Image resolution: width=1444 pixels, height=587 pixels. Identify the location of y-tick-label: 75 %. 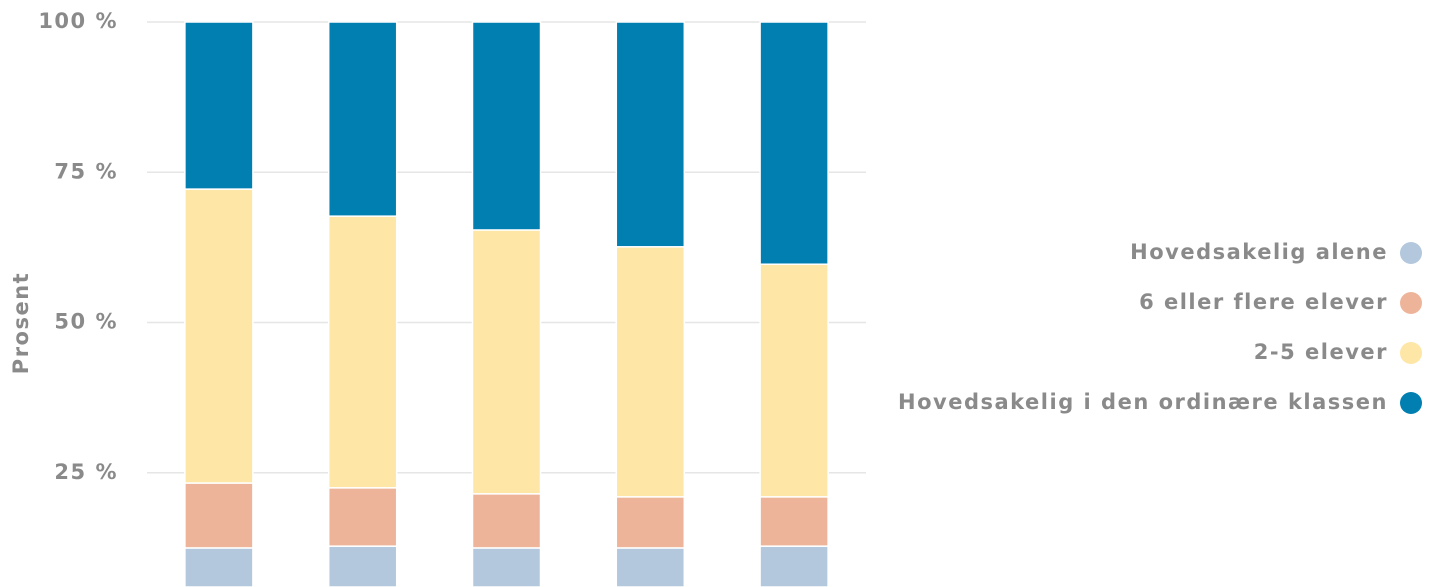
(86, 171).